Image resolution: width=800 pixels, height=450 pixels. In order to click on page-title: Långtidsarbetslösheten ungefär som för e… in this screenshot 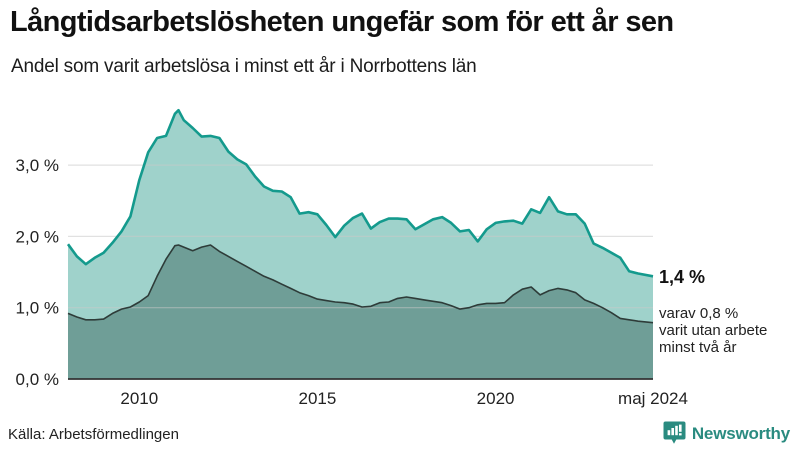, I will do `click(342, 22)`.